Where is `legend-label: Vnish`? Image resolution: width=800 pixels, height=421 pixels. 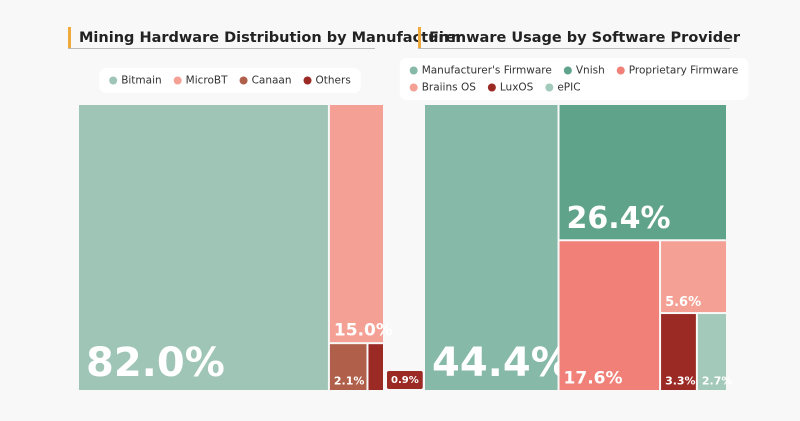 legend-label: Vnish is located at coordinates (590, 71).